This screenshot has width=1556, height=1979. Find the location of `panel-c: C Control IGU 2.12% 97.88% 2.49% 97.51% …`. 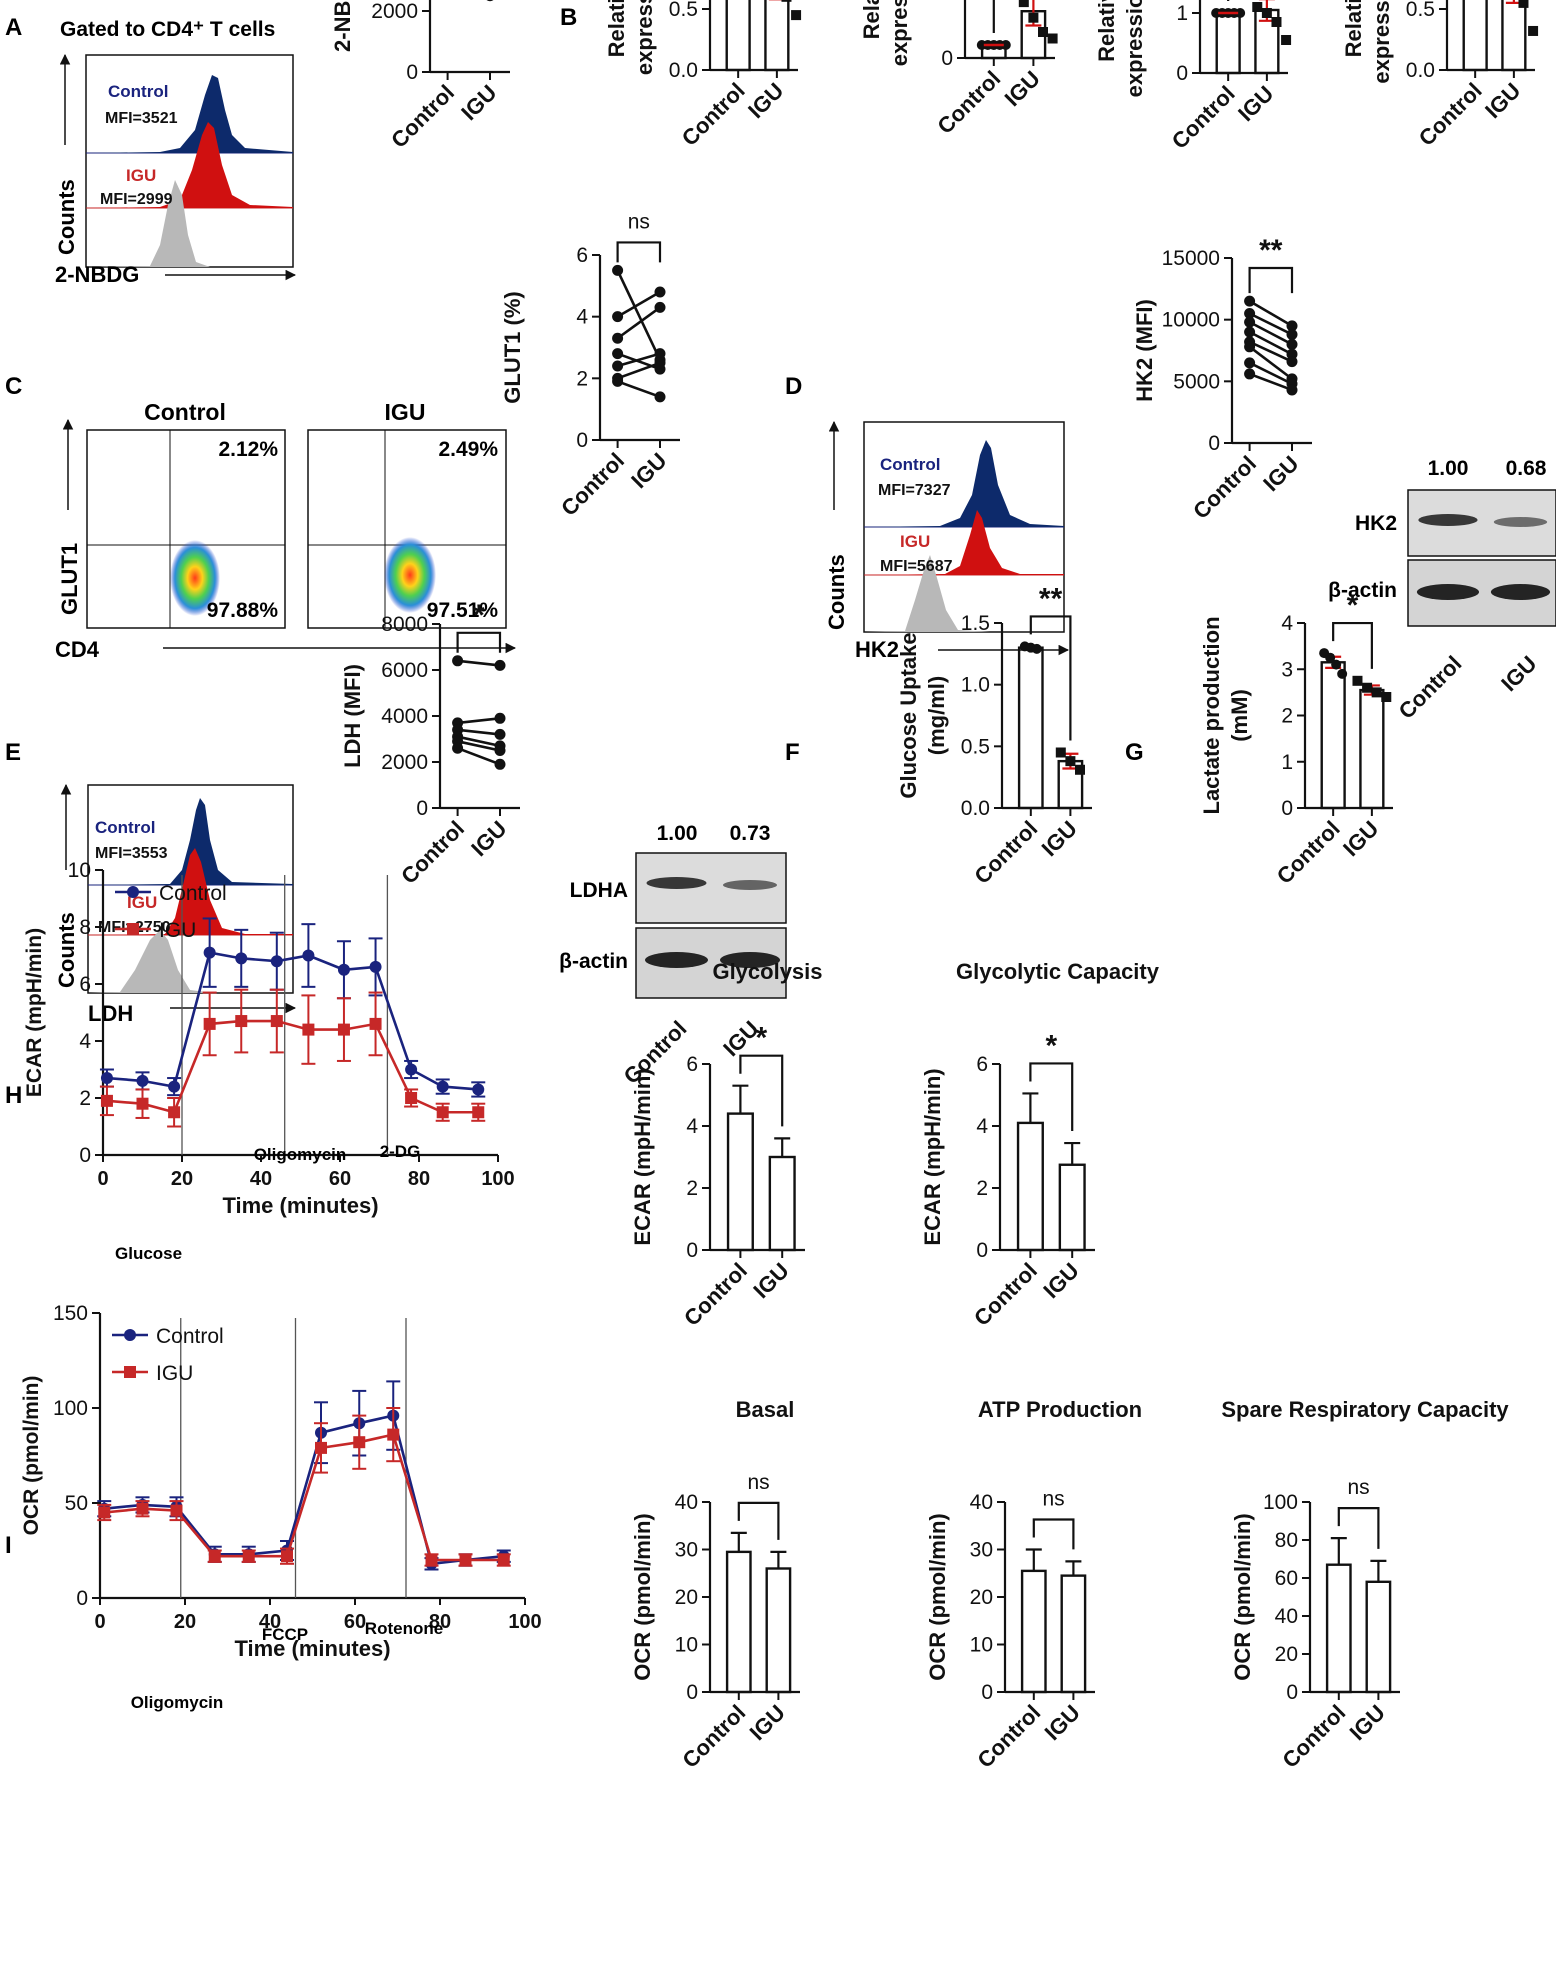

panel-c: C Control IGU 2.12% 97.88% 2.49% 97.51% … is located at coordinates (261, 517).